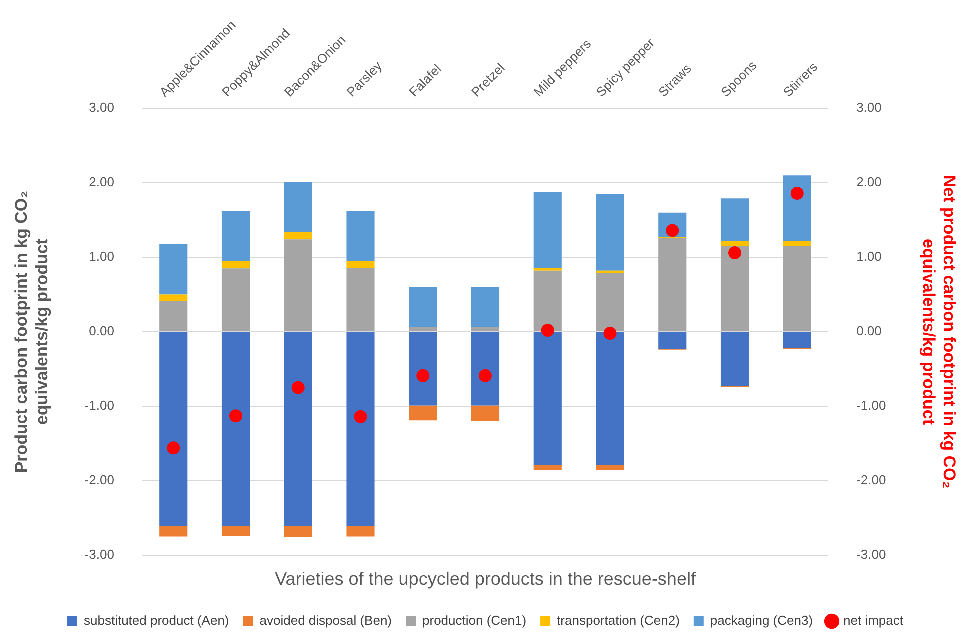 The image size is (971, 644). Describe the element at coordinates (869, 256) in the screenshot. I see `y2-tick-label: 1.00` at that location.